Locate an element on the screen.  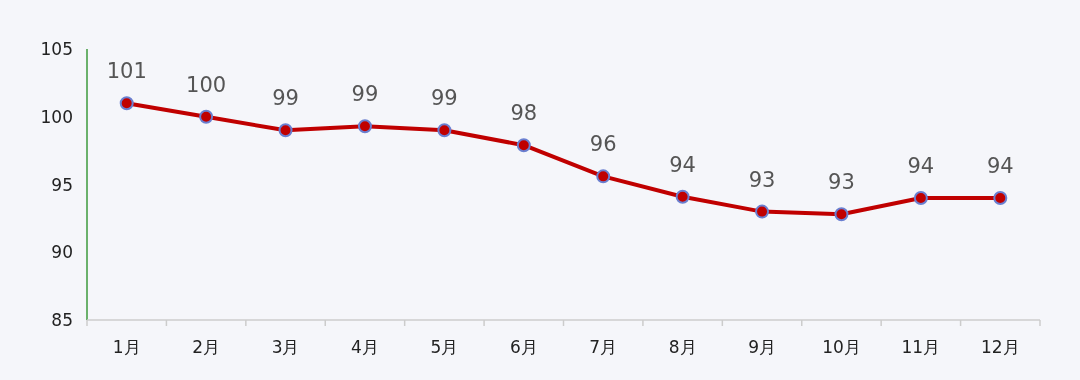
x-tick-label: 6月 is located at coordinates (523, 347).